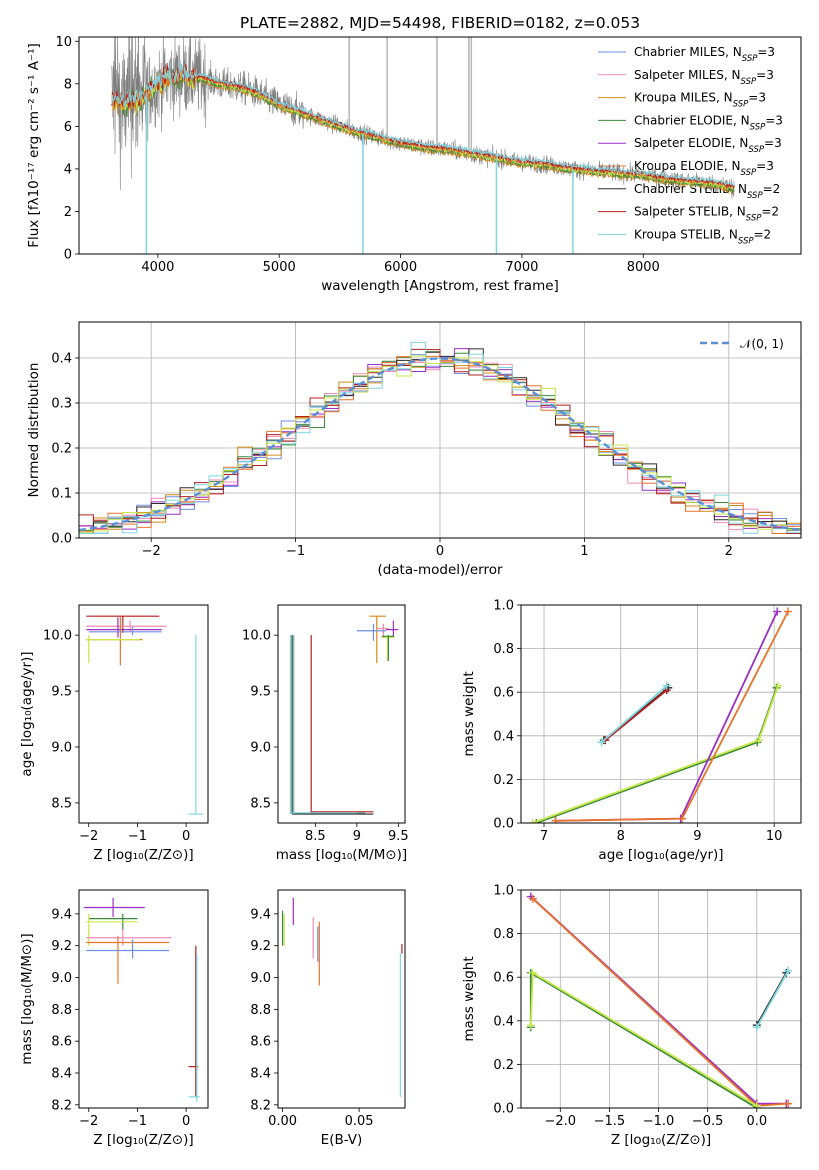  Describe the element at coordinates (61, 1042) in the screenshot. I see `y-tick-label: 8.6` at that location.